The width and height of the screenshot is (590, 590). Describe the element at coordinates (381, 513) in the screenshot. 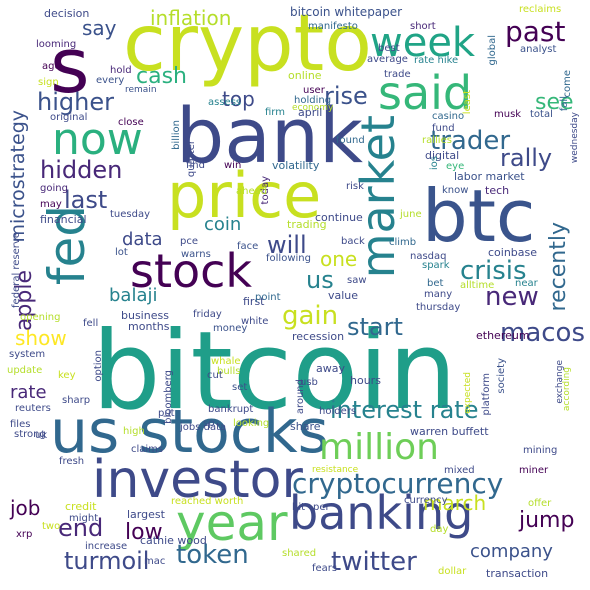

I see `word-banking: banking` at that location.